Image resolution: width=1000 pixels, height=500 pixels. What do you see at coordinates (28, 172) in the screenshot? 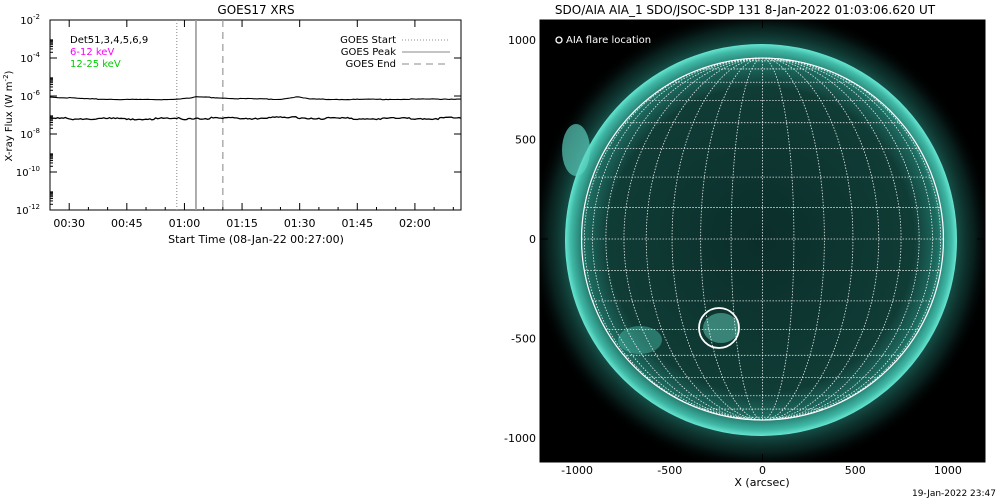
I see `goes-y-tick-label: 10⁻¹⁰` at bounding box center [28, 172].